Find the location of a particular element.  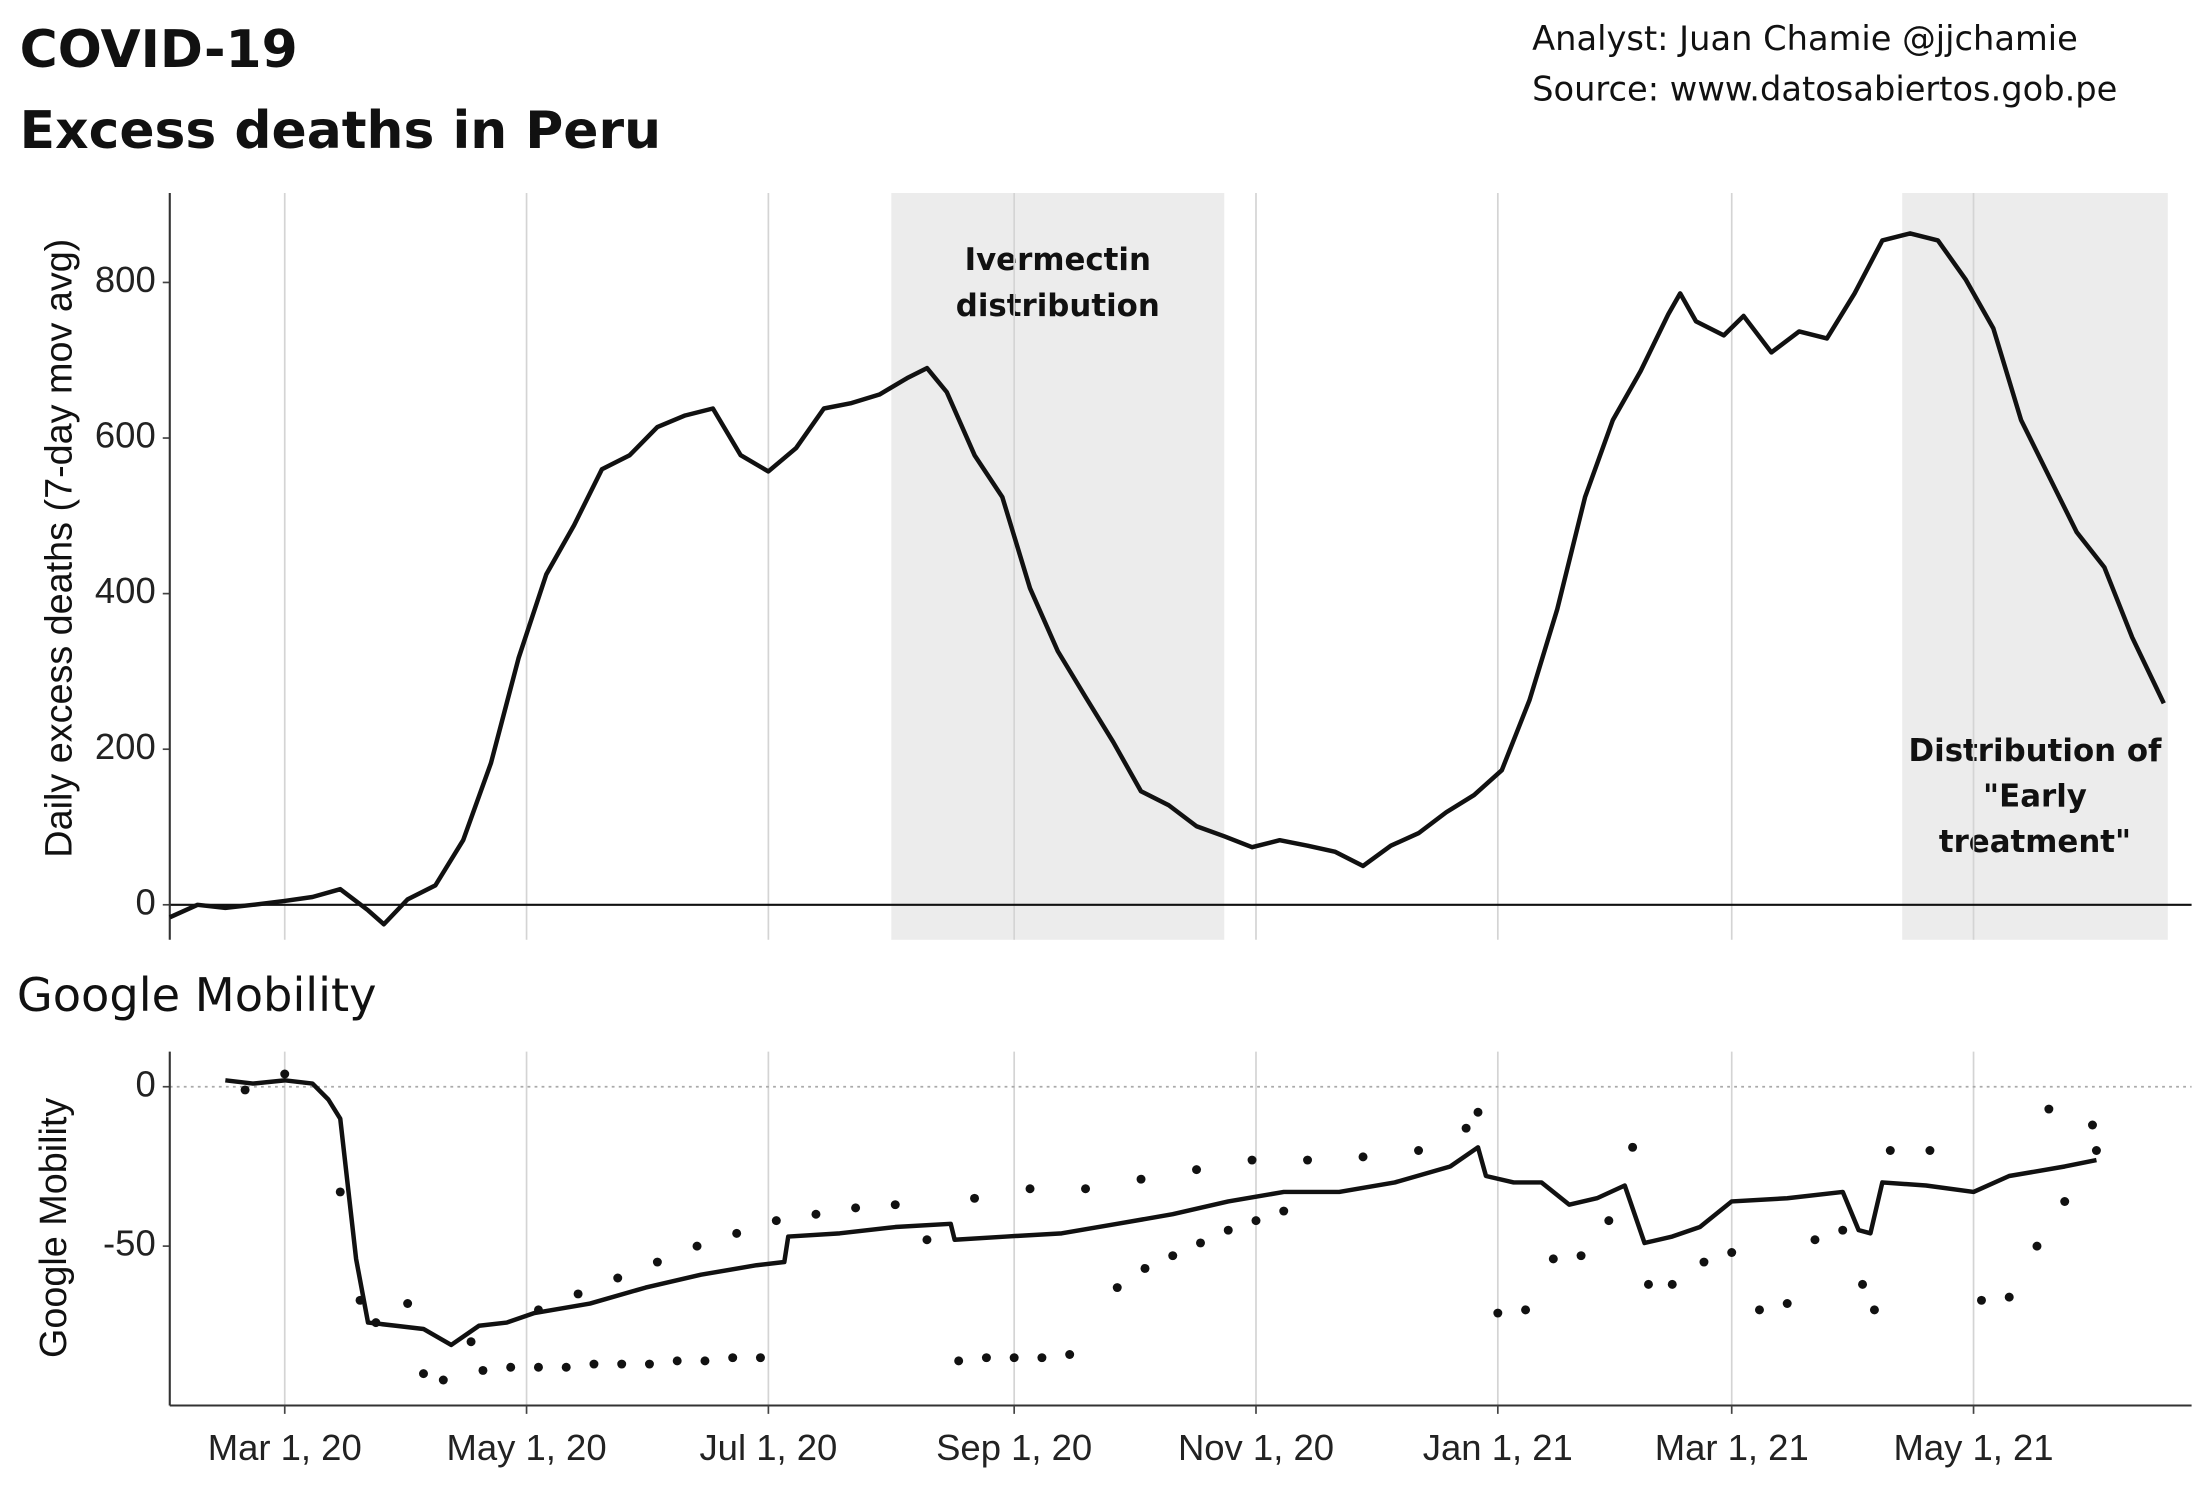

x-tick-label: Sep 1, 20 is located at coordinates (1014, 1447).